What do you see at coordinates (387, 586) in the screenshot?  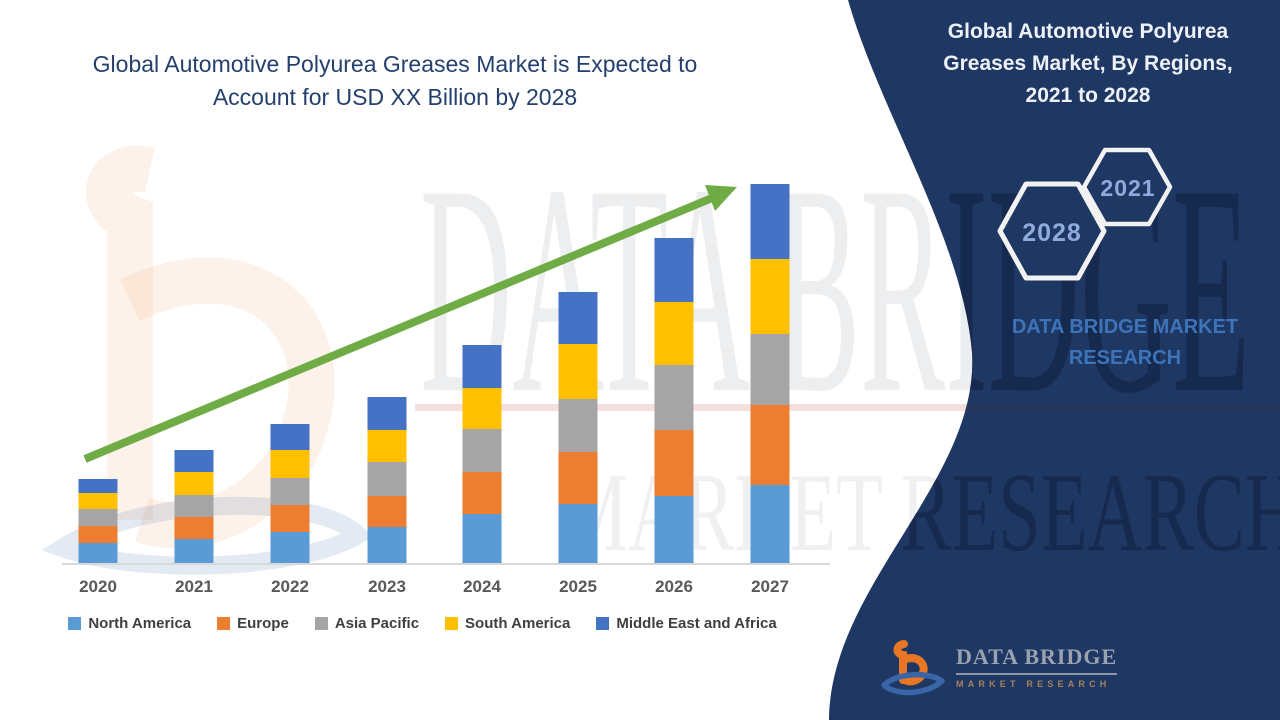 I see `x-tick-label: 2023` at bounding box center [387, 586].